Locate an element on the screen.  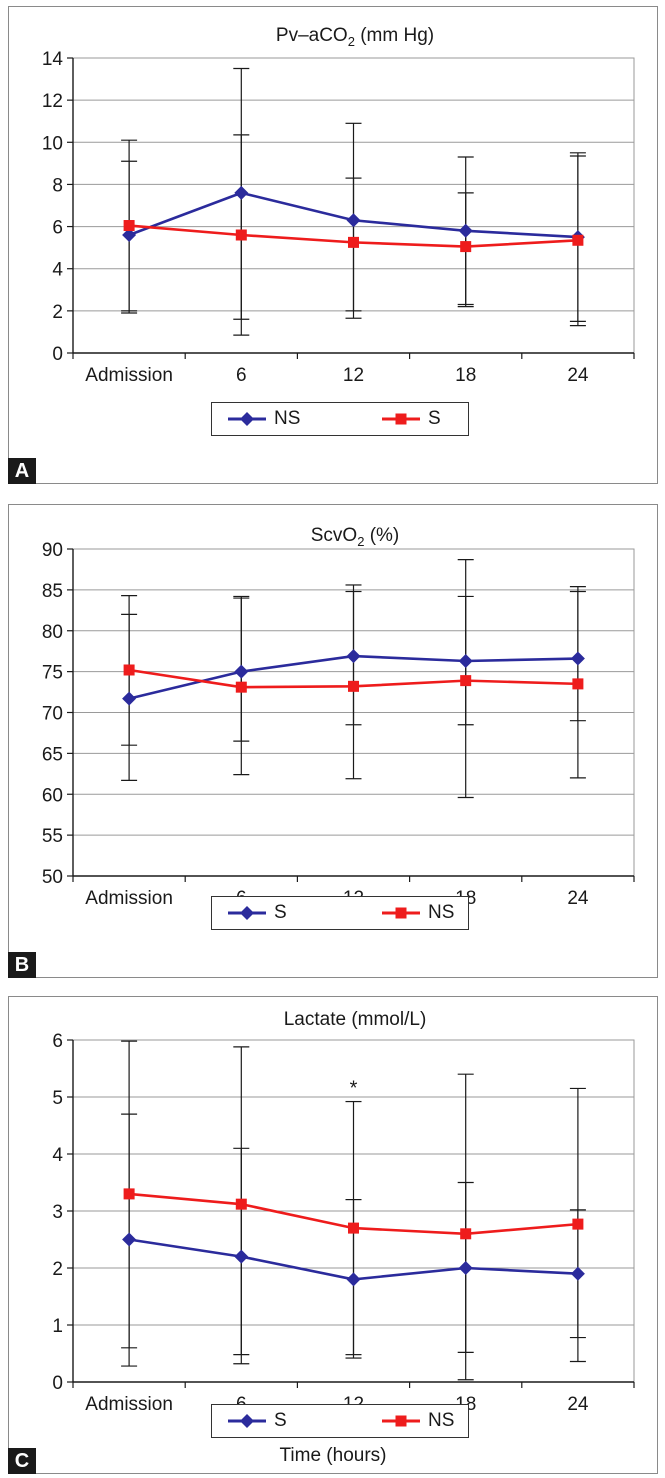
chart-title: Pv–aCO2 (mm Hg) is located at coordinates (355, 37).